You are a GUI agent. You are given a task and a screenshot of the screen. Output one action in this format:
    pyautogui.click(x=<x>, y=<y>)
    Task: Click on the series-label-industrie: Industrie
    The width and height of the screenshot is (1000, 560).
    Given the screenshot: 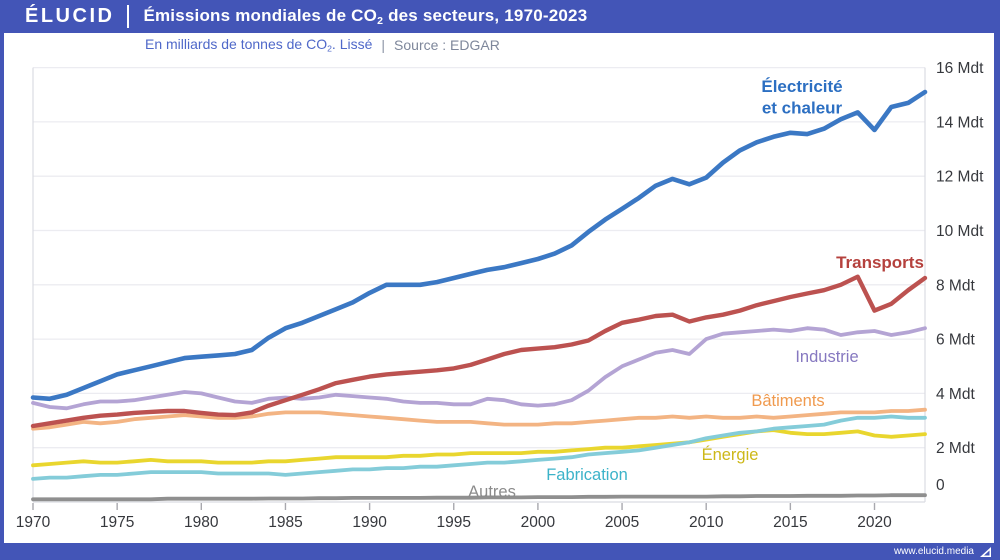 What is the action you would take?
    pyautogui.click(x=826, y=357)
    